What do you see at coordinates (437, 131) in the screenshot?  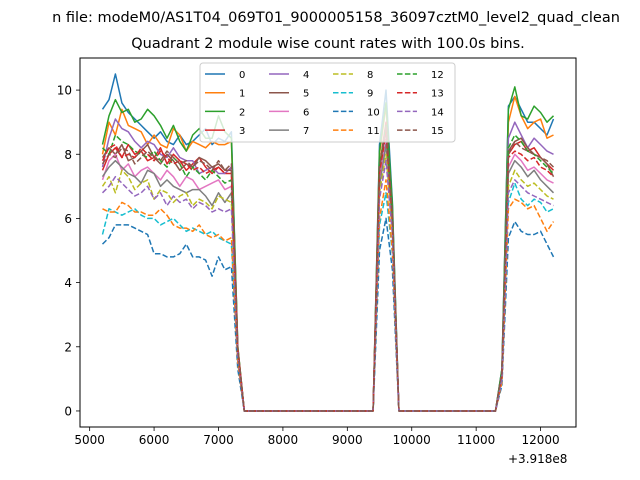 I see `legend-label-15: 15` at bounding box center [437, 131].